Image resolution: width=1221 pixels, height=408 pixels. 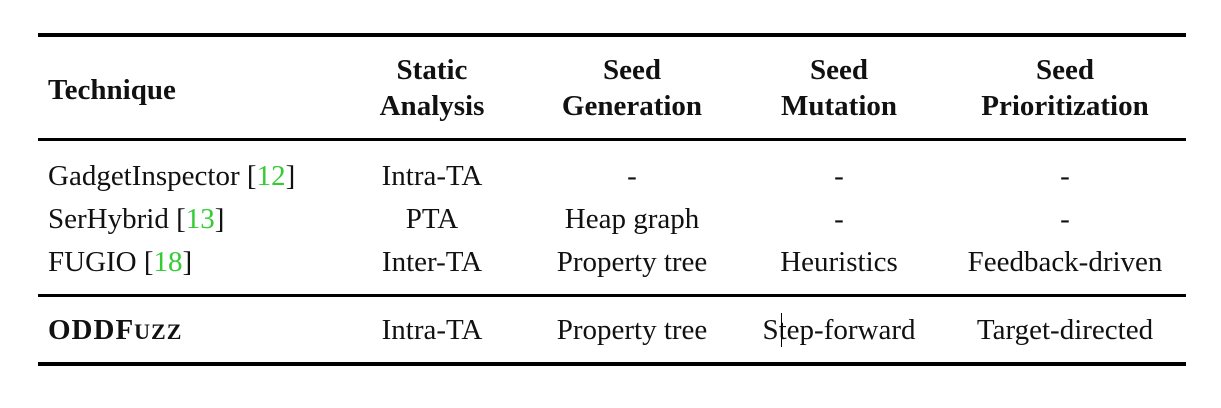 I want to click on table-row-fugio-name: FUGIO [18], so click(x=120, y=262).